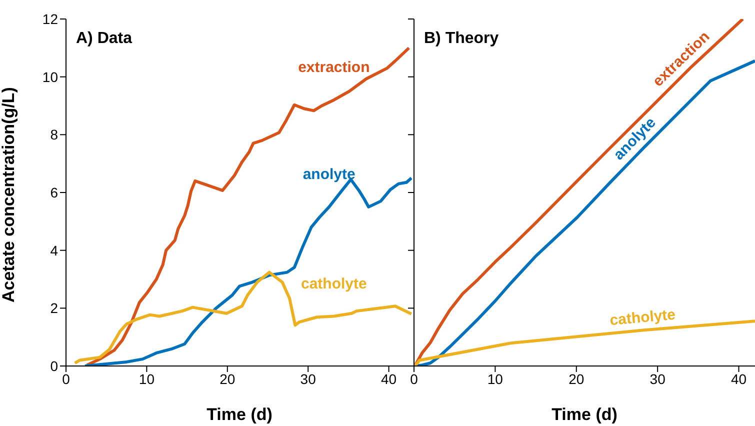 Image resolution: width=755 pixels, height=426 pixels. I want to click on series-label: catholyte, so click(333, 283).